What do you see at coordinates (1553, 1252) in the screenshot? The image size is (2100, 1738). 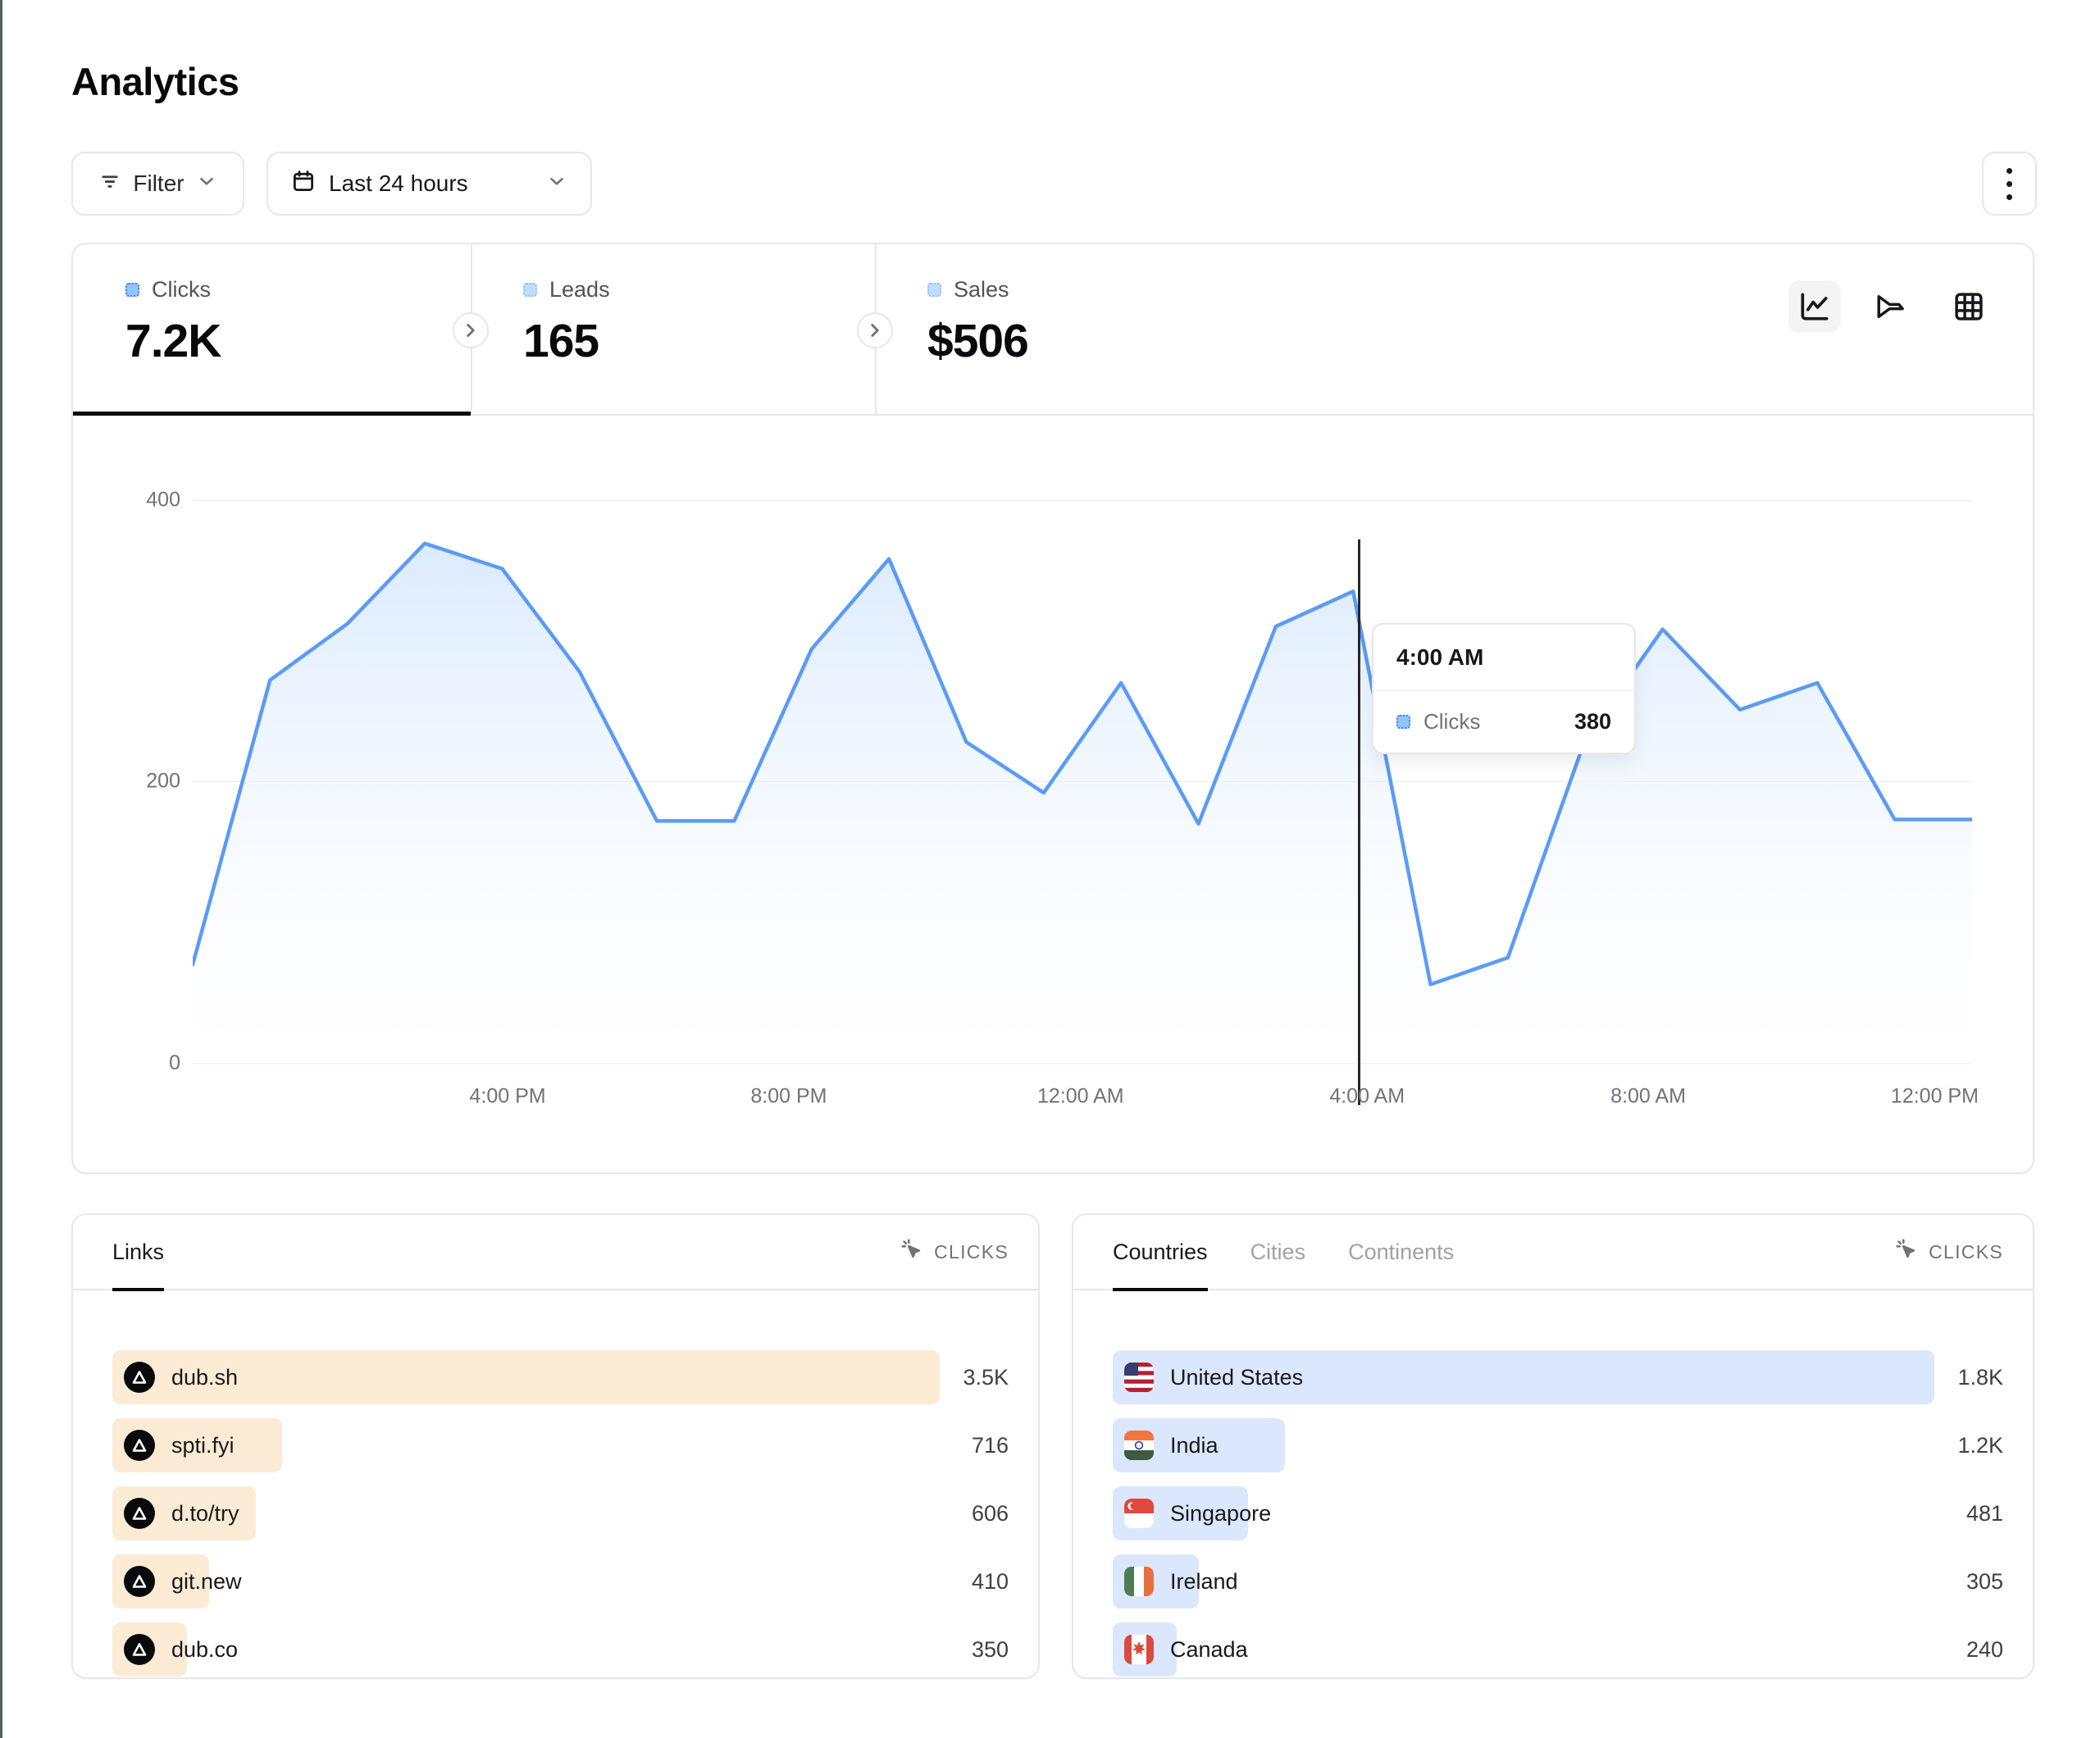 I see `countries-panel-header: Countries Cities Continents CLICKS` at bounding box center [1553, 1252].